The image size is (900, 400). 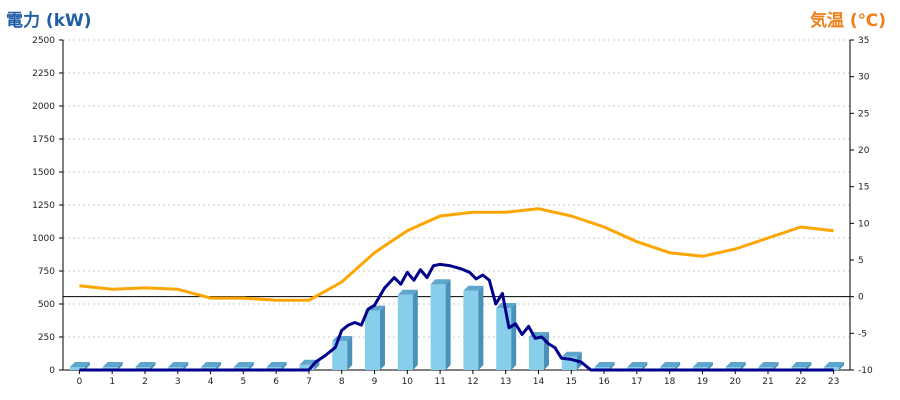 What do you see at coordinates (736, 382) in the screenshot?
I see `x-tick-label: 20` at bounding box center [736, 382].